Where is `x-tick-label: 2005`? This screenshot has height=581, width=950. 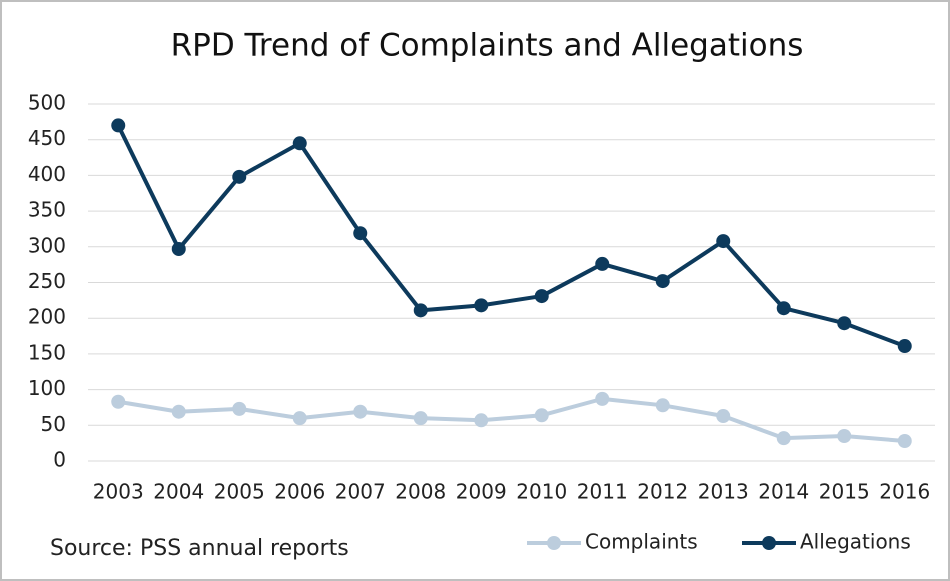 x-tick-label: 2005 is located at coordinates (239, 492).